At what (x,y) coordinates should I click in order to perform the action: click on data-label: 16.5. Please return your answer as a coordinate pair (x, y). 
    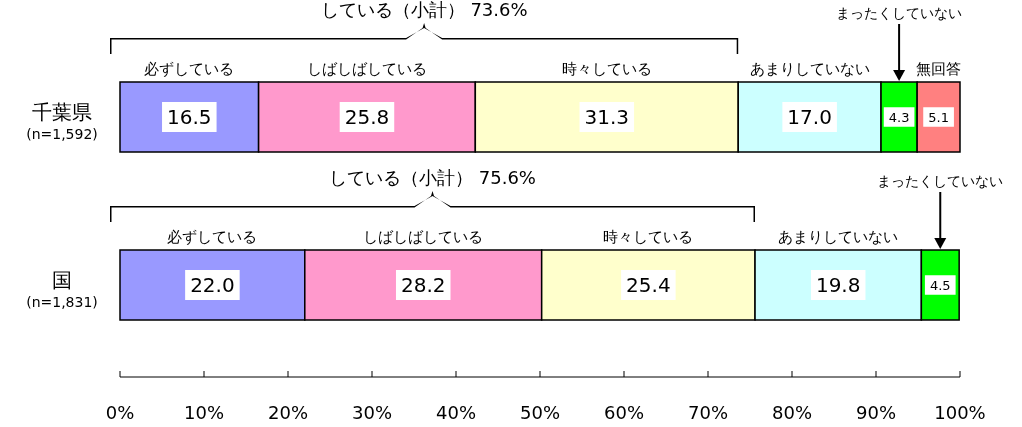
    Looking at the image, I should click on (189, 117).